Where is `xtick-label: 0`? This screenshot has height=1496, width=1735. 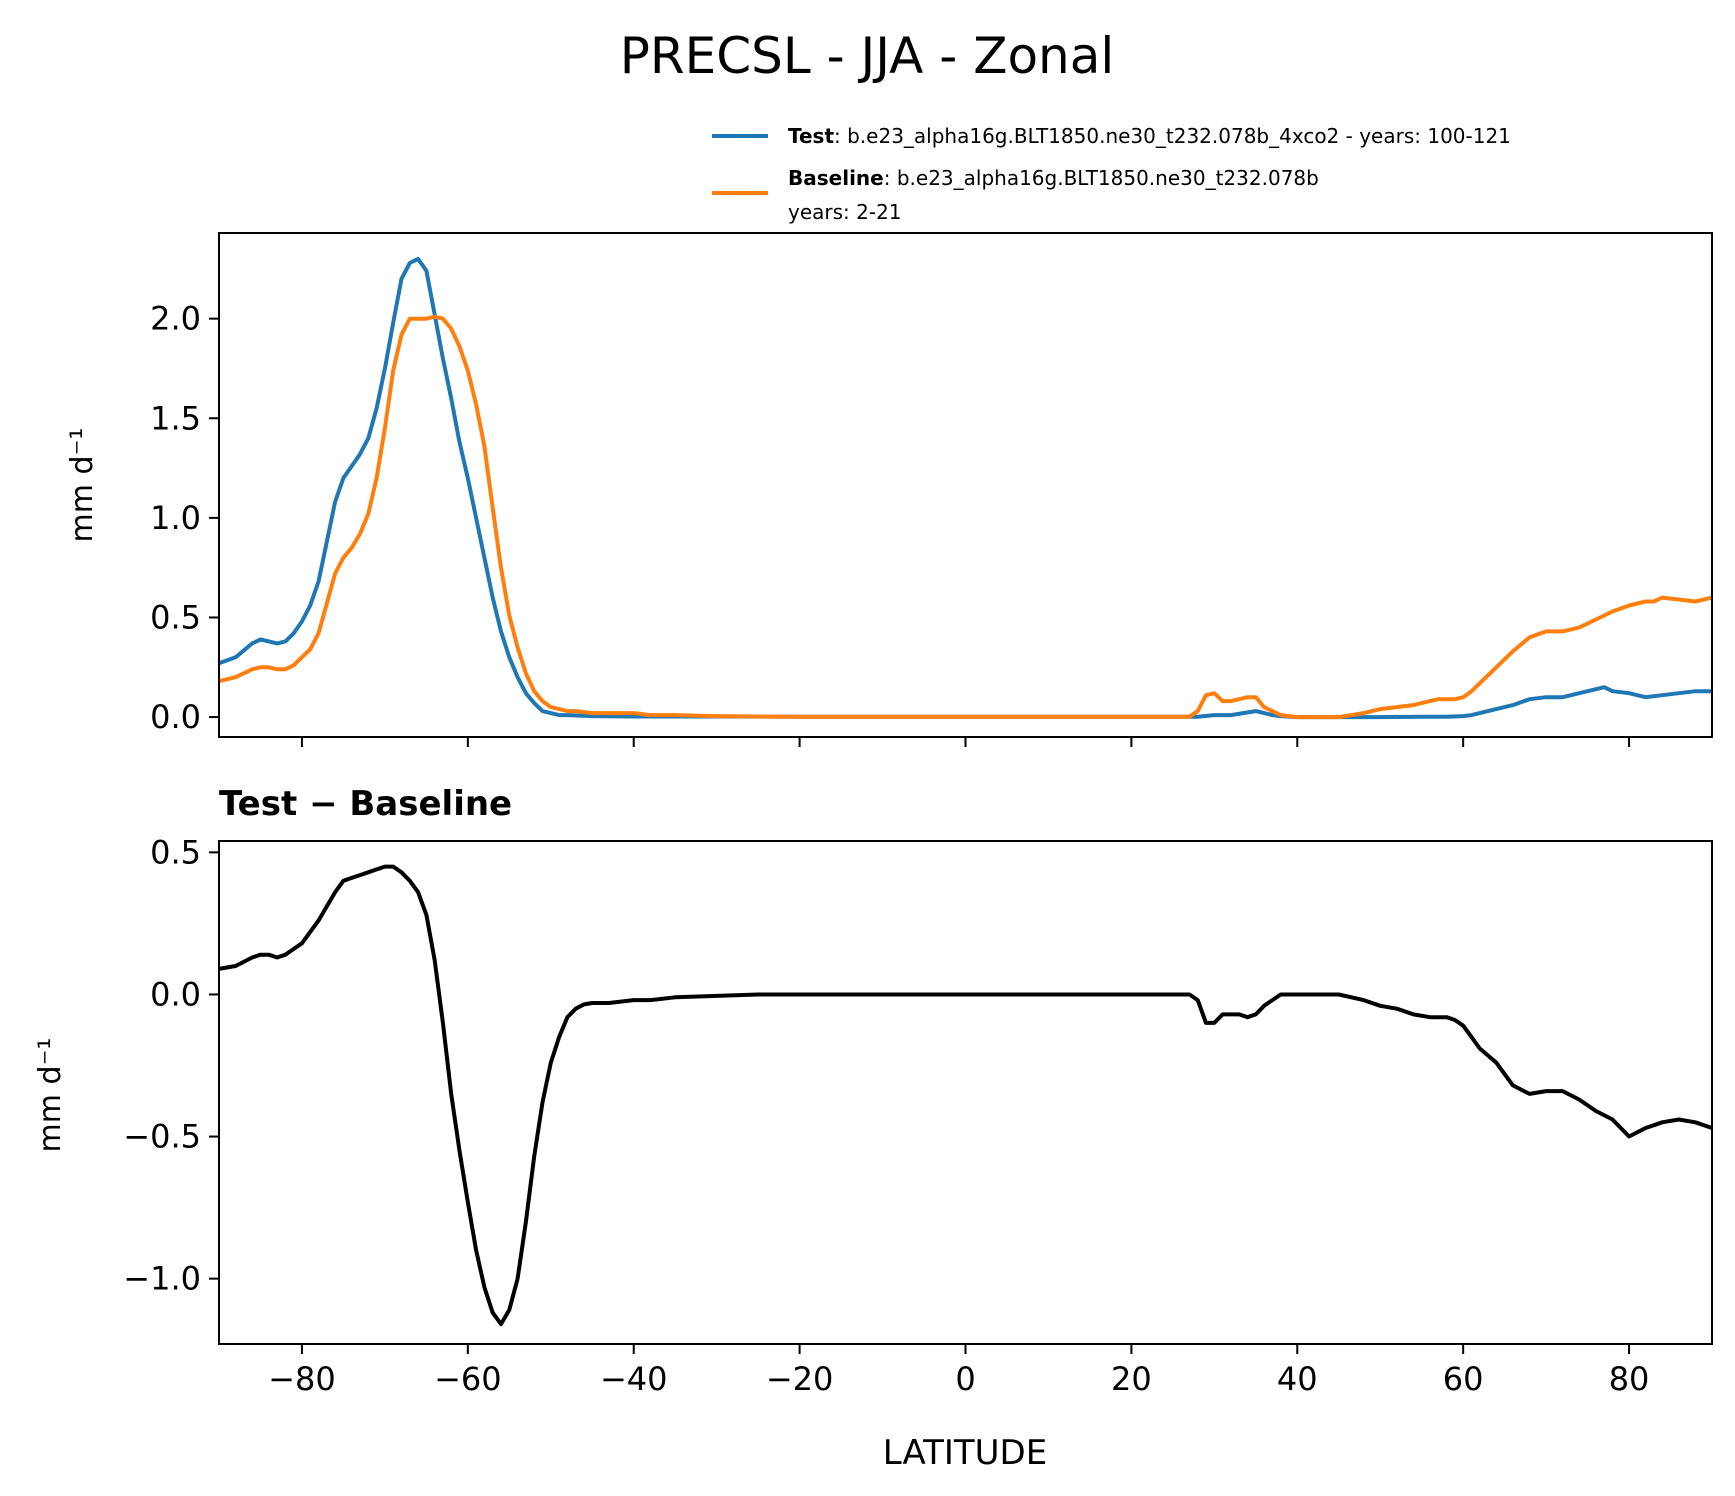 xtick-label: 0 is located at coordinates (965, 1379).